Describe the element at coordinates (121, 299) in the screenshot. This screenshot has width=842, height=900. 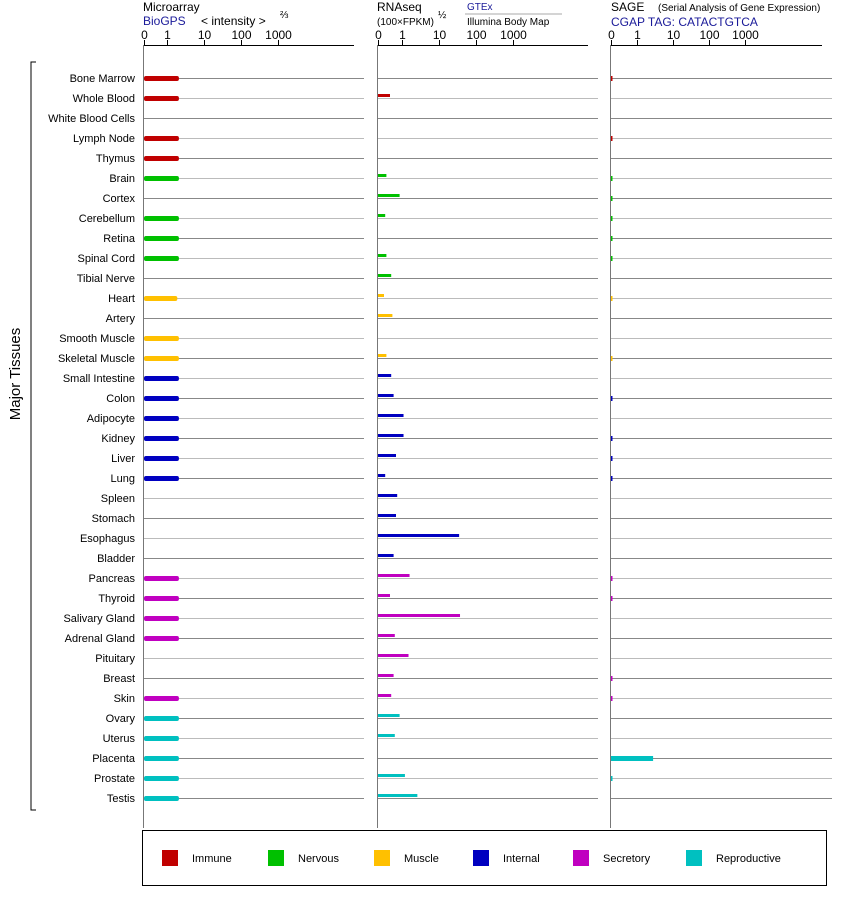
I see `tissue-label: Heart` at that location.